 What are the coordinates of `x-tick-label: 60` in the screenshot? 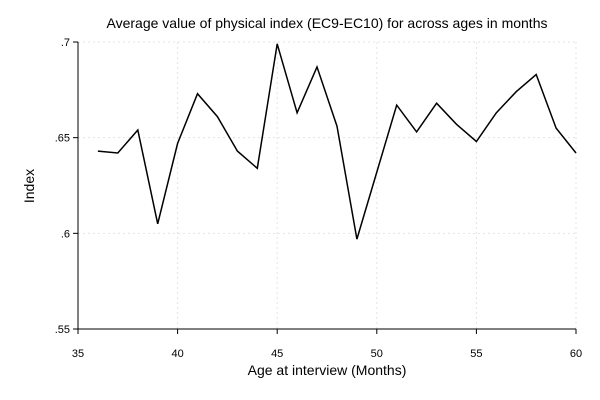 It's located at (576, 354).